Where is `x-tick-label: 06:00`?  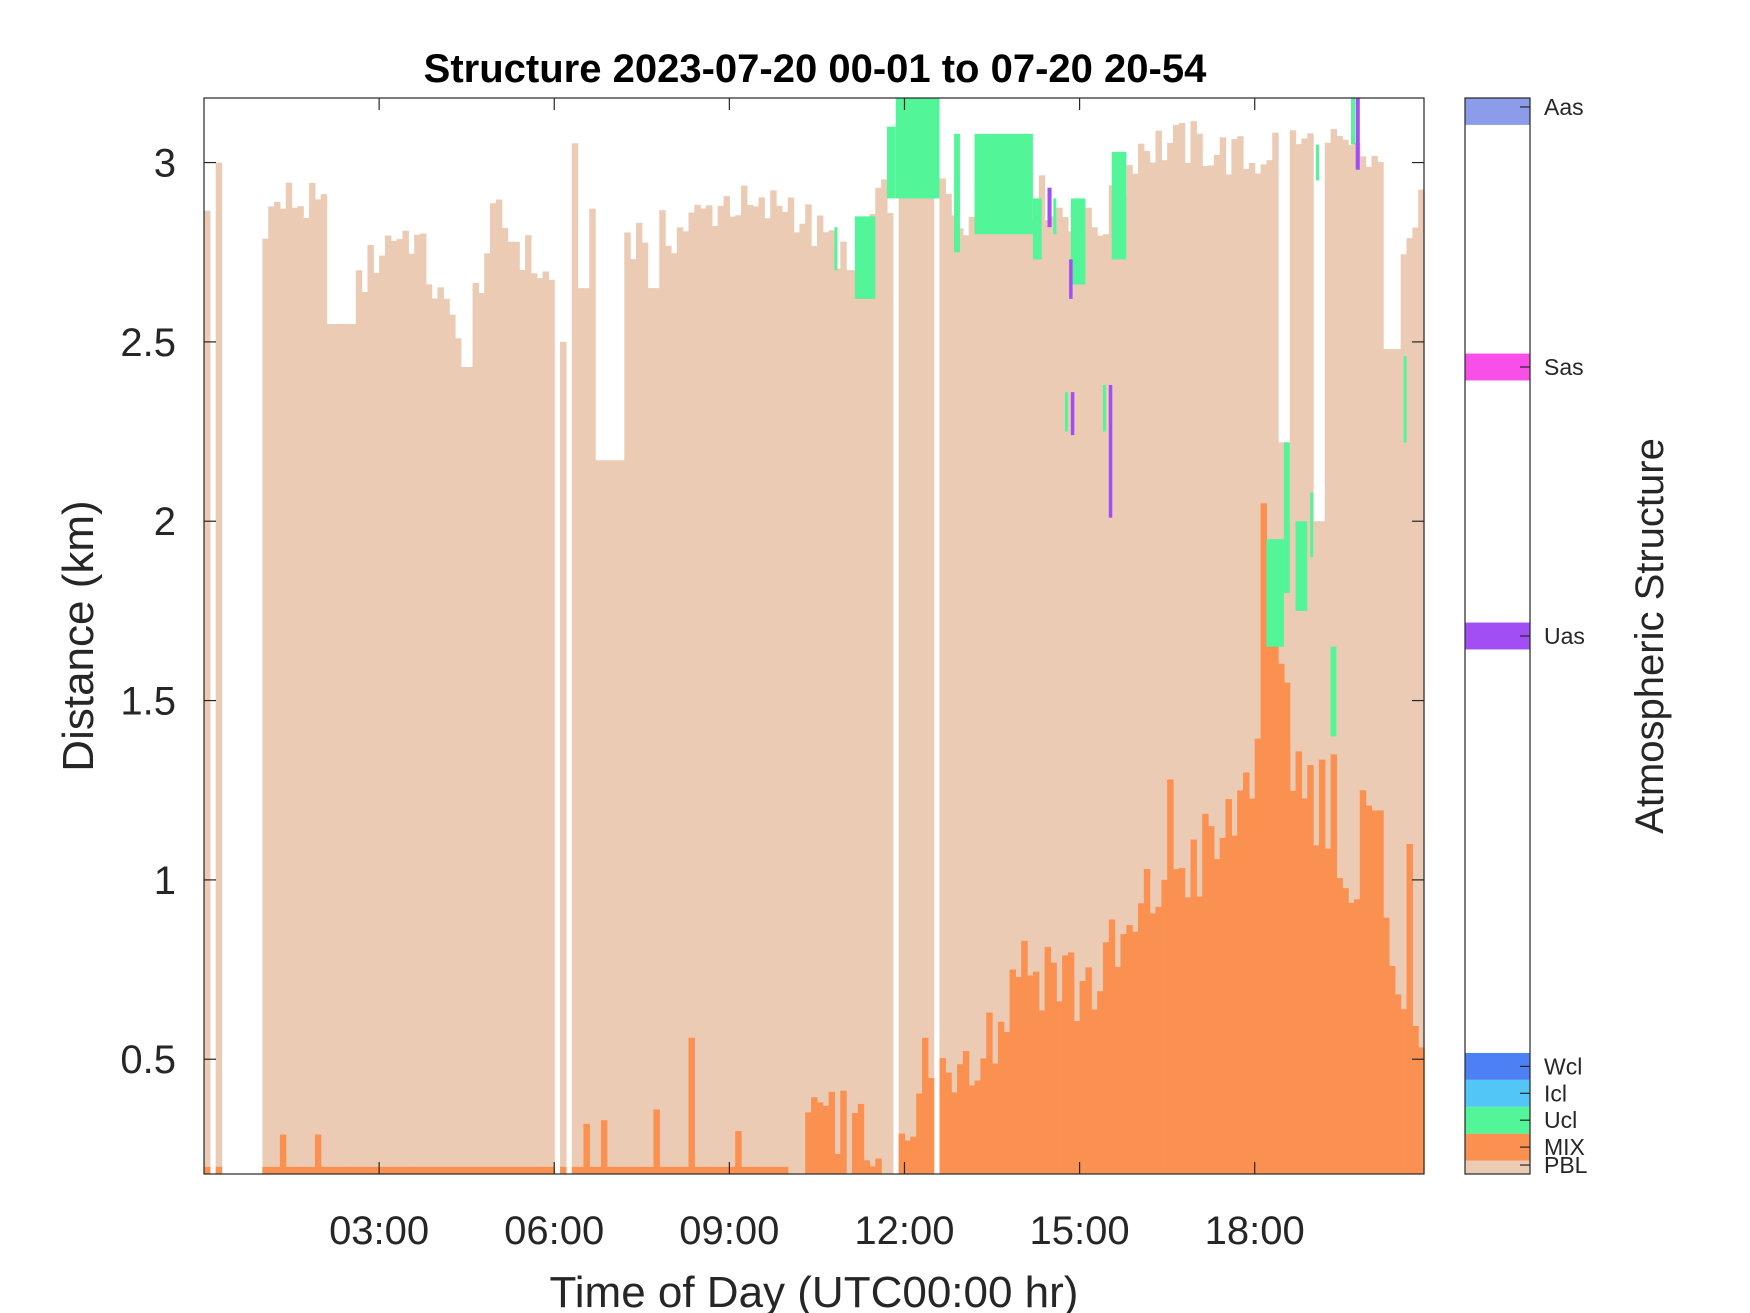
x-tick-label: 06:00 is located at coordinates (554, 1231).